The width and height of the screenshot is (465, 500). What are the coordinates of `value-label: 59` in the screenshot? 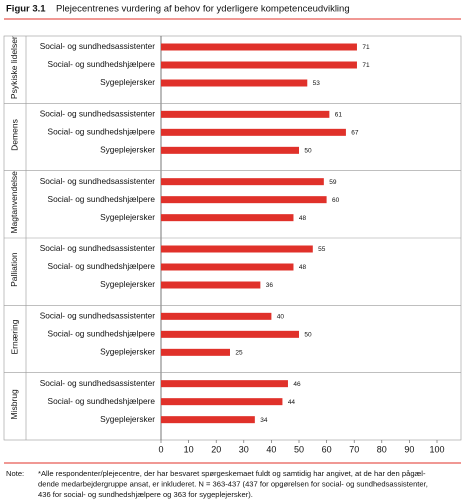 It's located at (333, 182).